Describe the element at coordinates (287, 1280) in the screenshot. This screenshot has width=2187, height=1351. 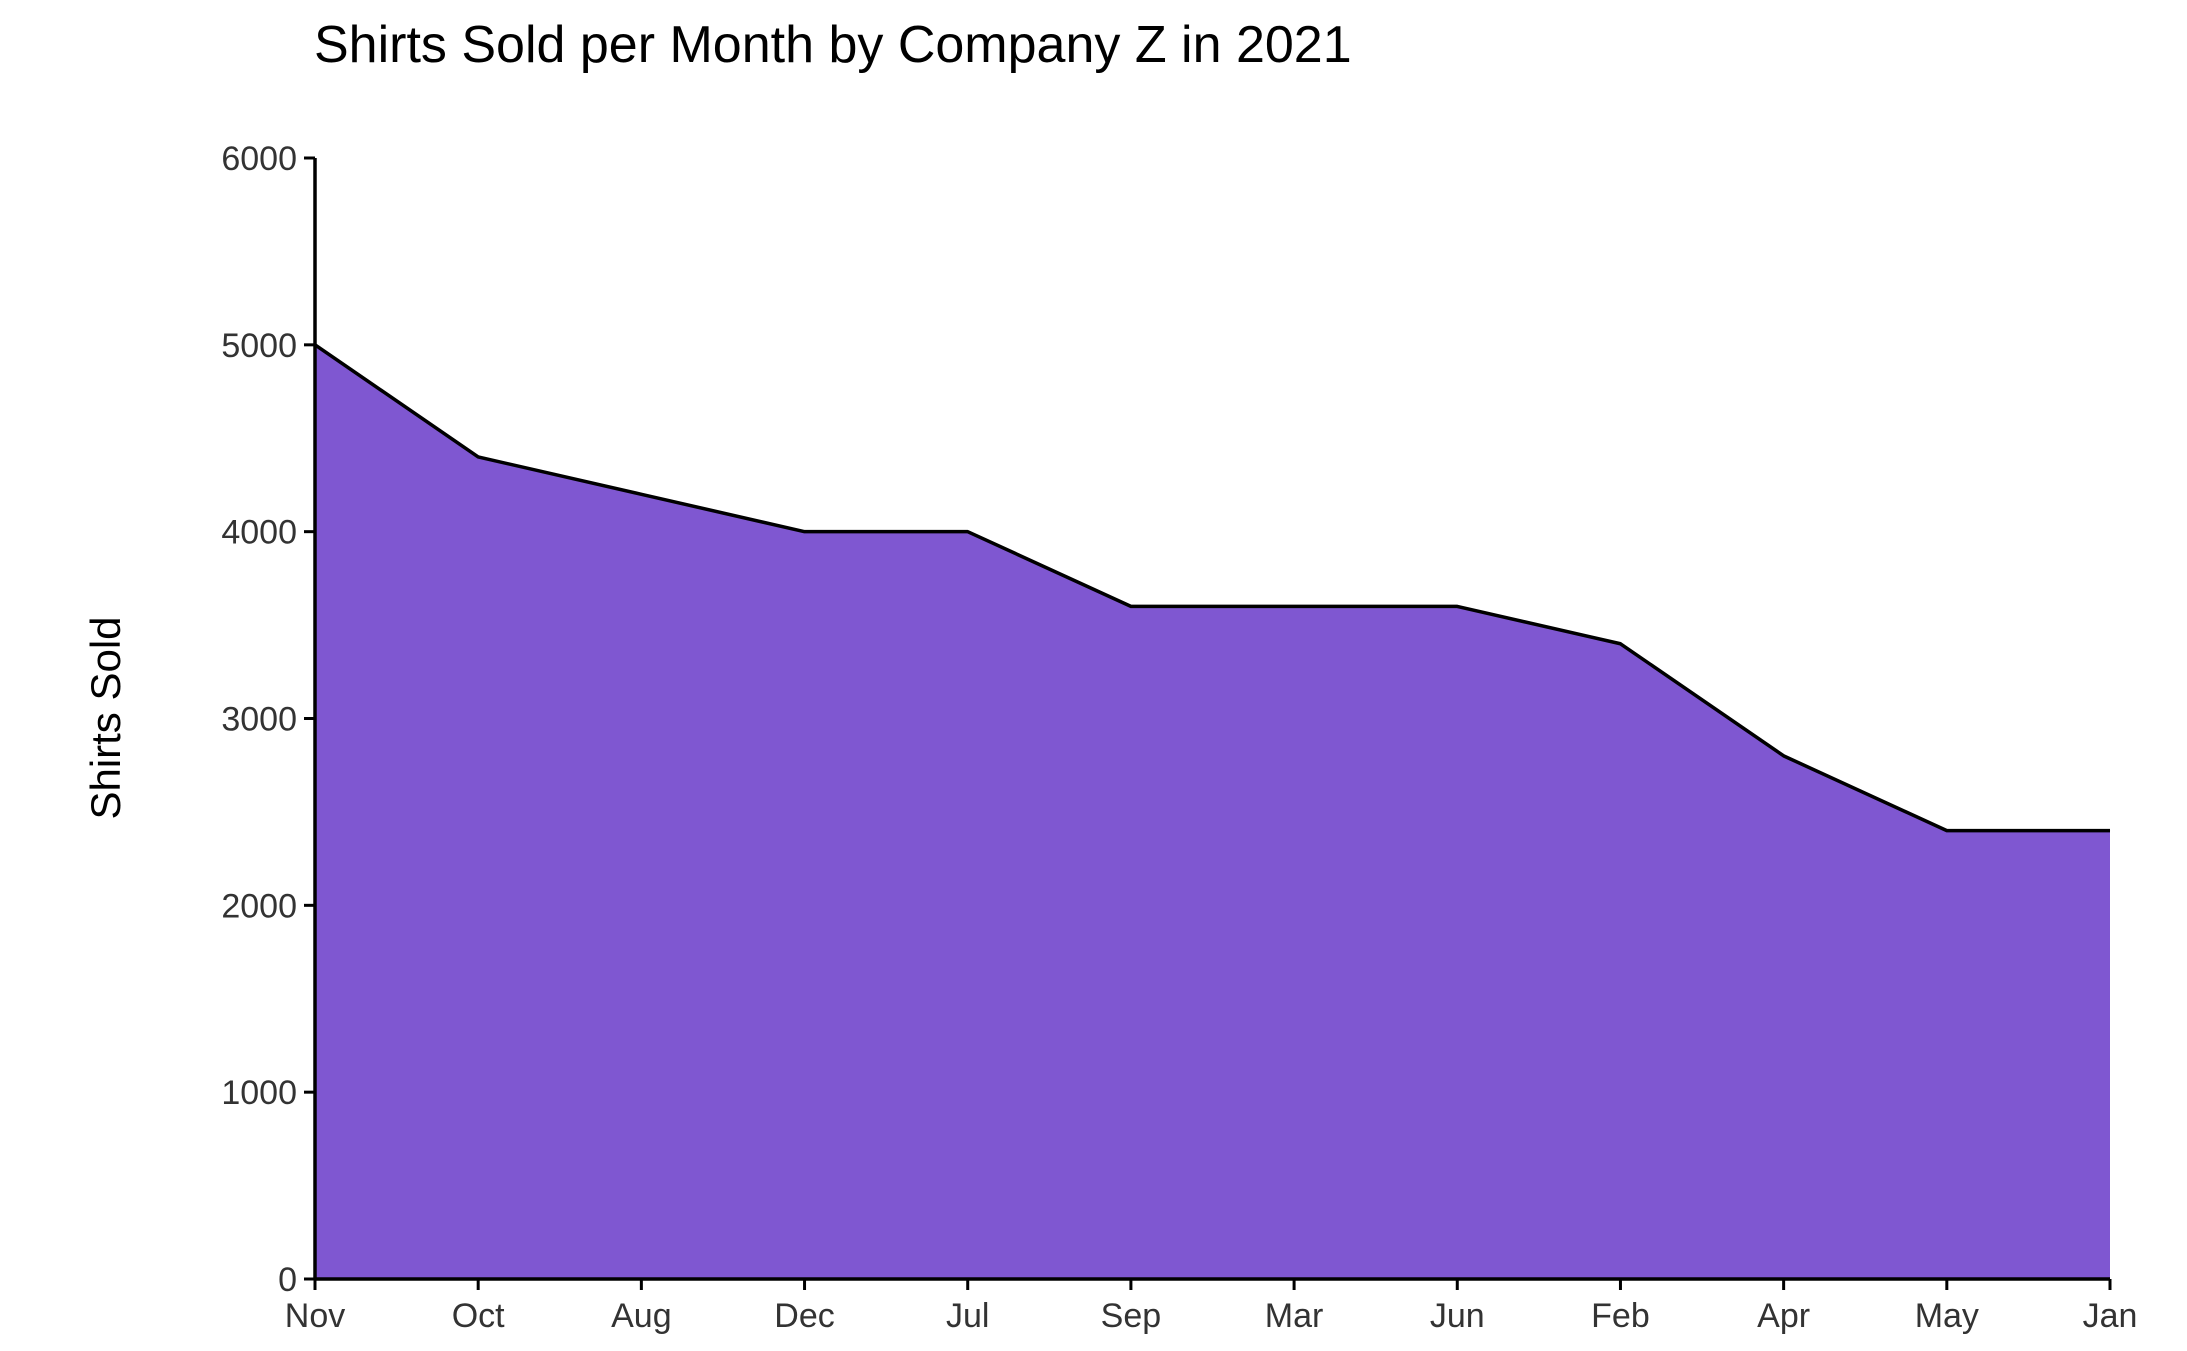
I see `y-tick-label: 0` at that location.